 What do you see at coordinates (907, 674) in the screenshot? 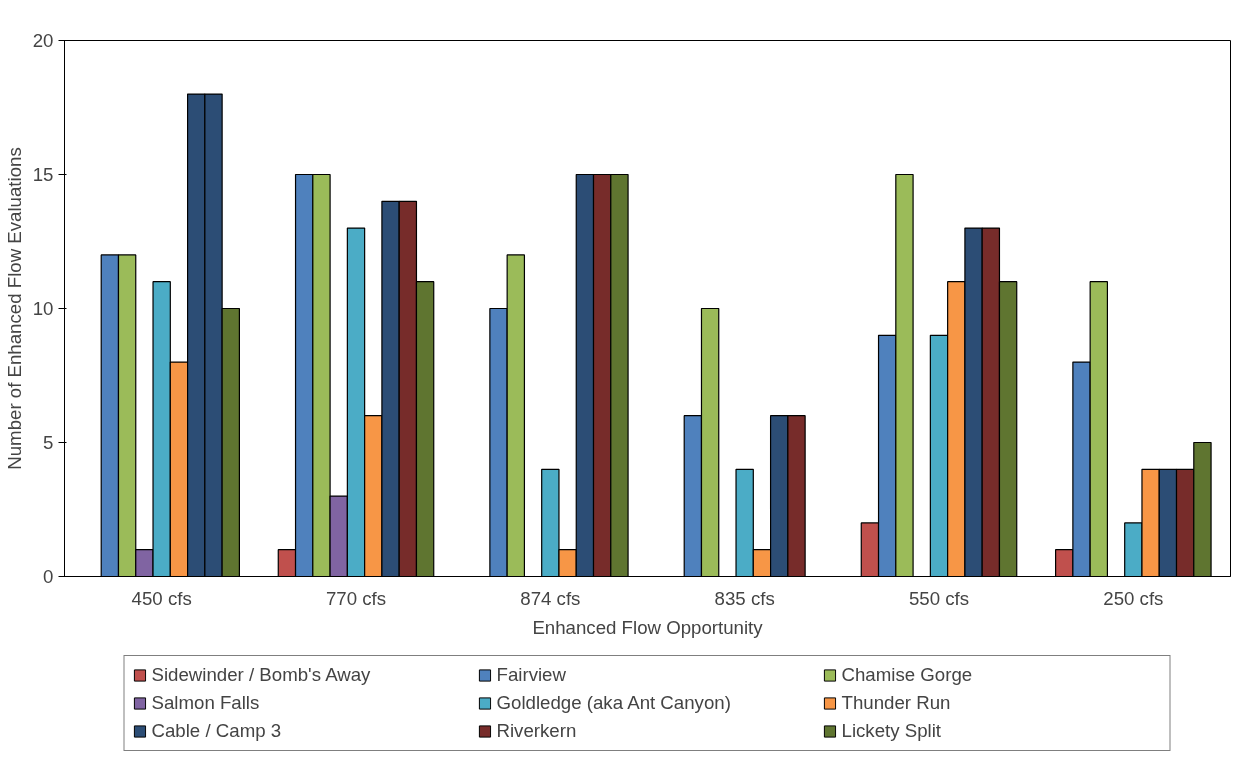
I see `legend-label: Chamise Gorge` at bounding box center [907, 674].